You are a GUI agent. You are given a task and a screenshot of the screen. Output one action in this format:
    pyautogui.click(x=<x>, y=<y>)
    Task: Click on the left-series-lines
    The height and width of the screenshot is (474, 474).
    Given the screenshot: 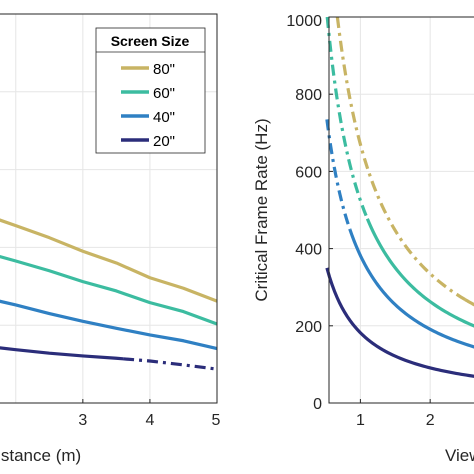 What is the action you would take?
    pyautogui.click(x=109, y=294)
    